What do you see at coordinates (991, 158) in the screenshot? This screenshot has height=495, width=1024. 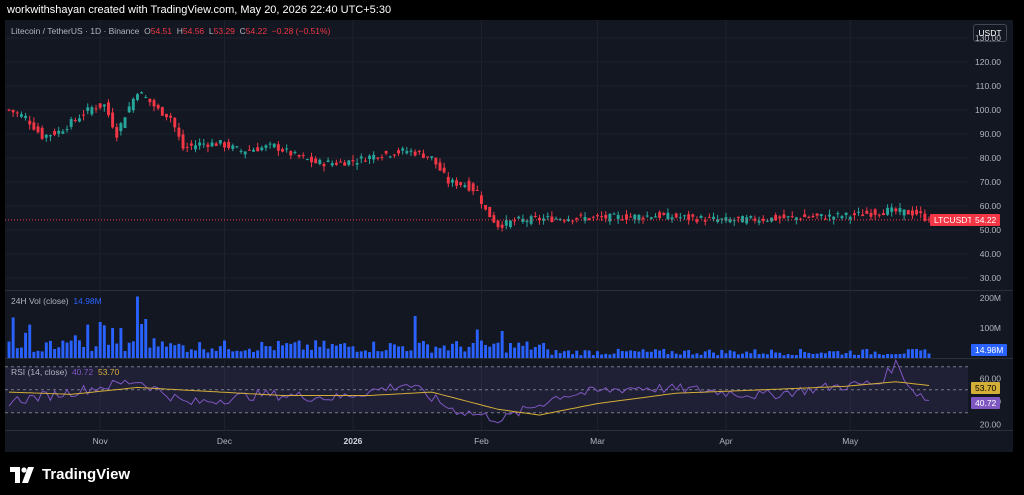 I see `price-tick-label: 80.00` at bounding box center [991, 158].